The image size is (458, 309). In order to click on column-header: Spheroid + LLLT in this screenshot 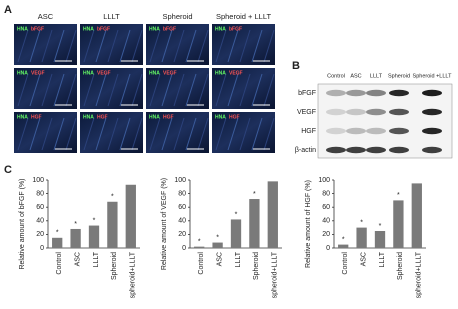, I will do `click(244, 16)`.